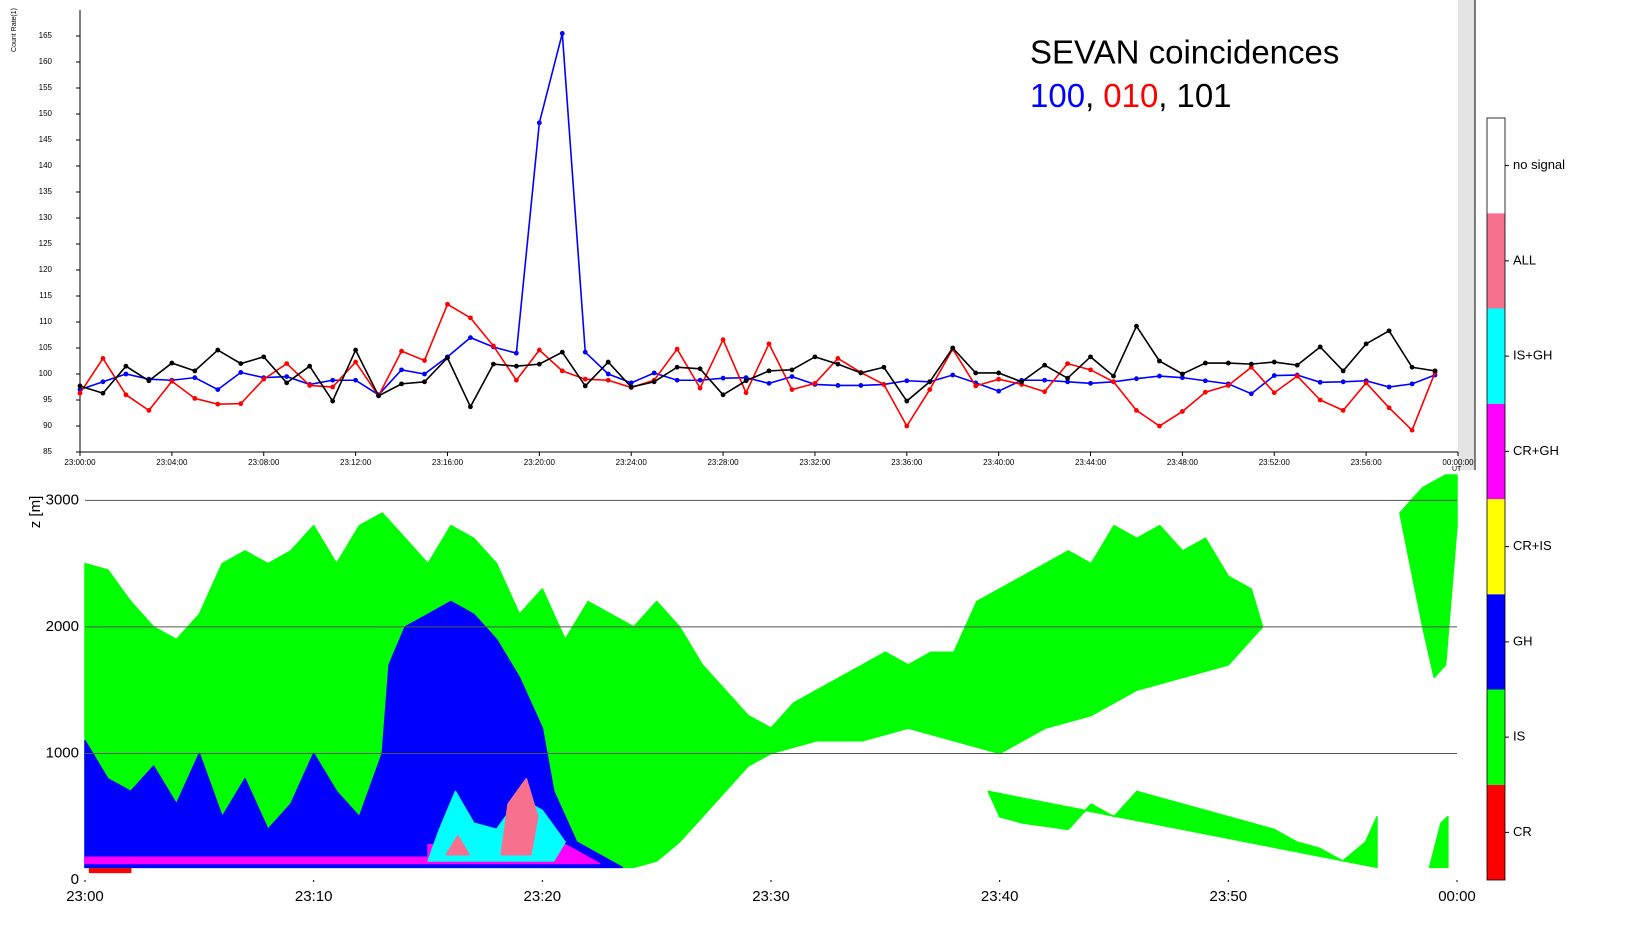  What do you see at coordinates (47, 451) in the screenshot?
I see `y-tick-label: 85` at bounding box center [47, 451].